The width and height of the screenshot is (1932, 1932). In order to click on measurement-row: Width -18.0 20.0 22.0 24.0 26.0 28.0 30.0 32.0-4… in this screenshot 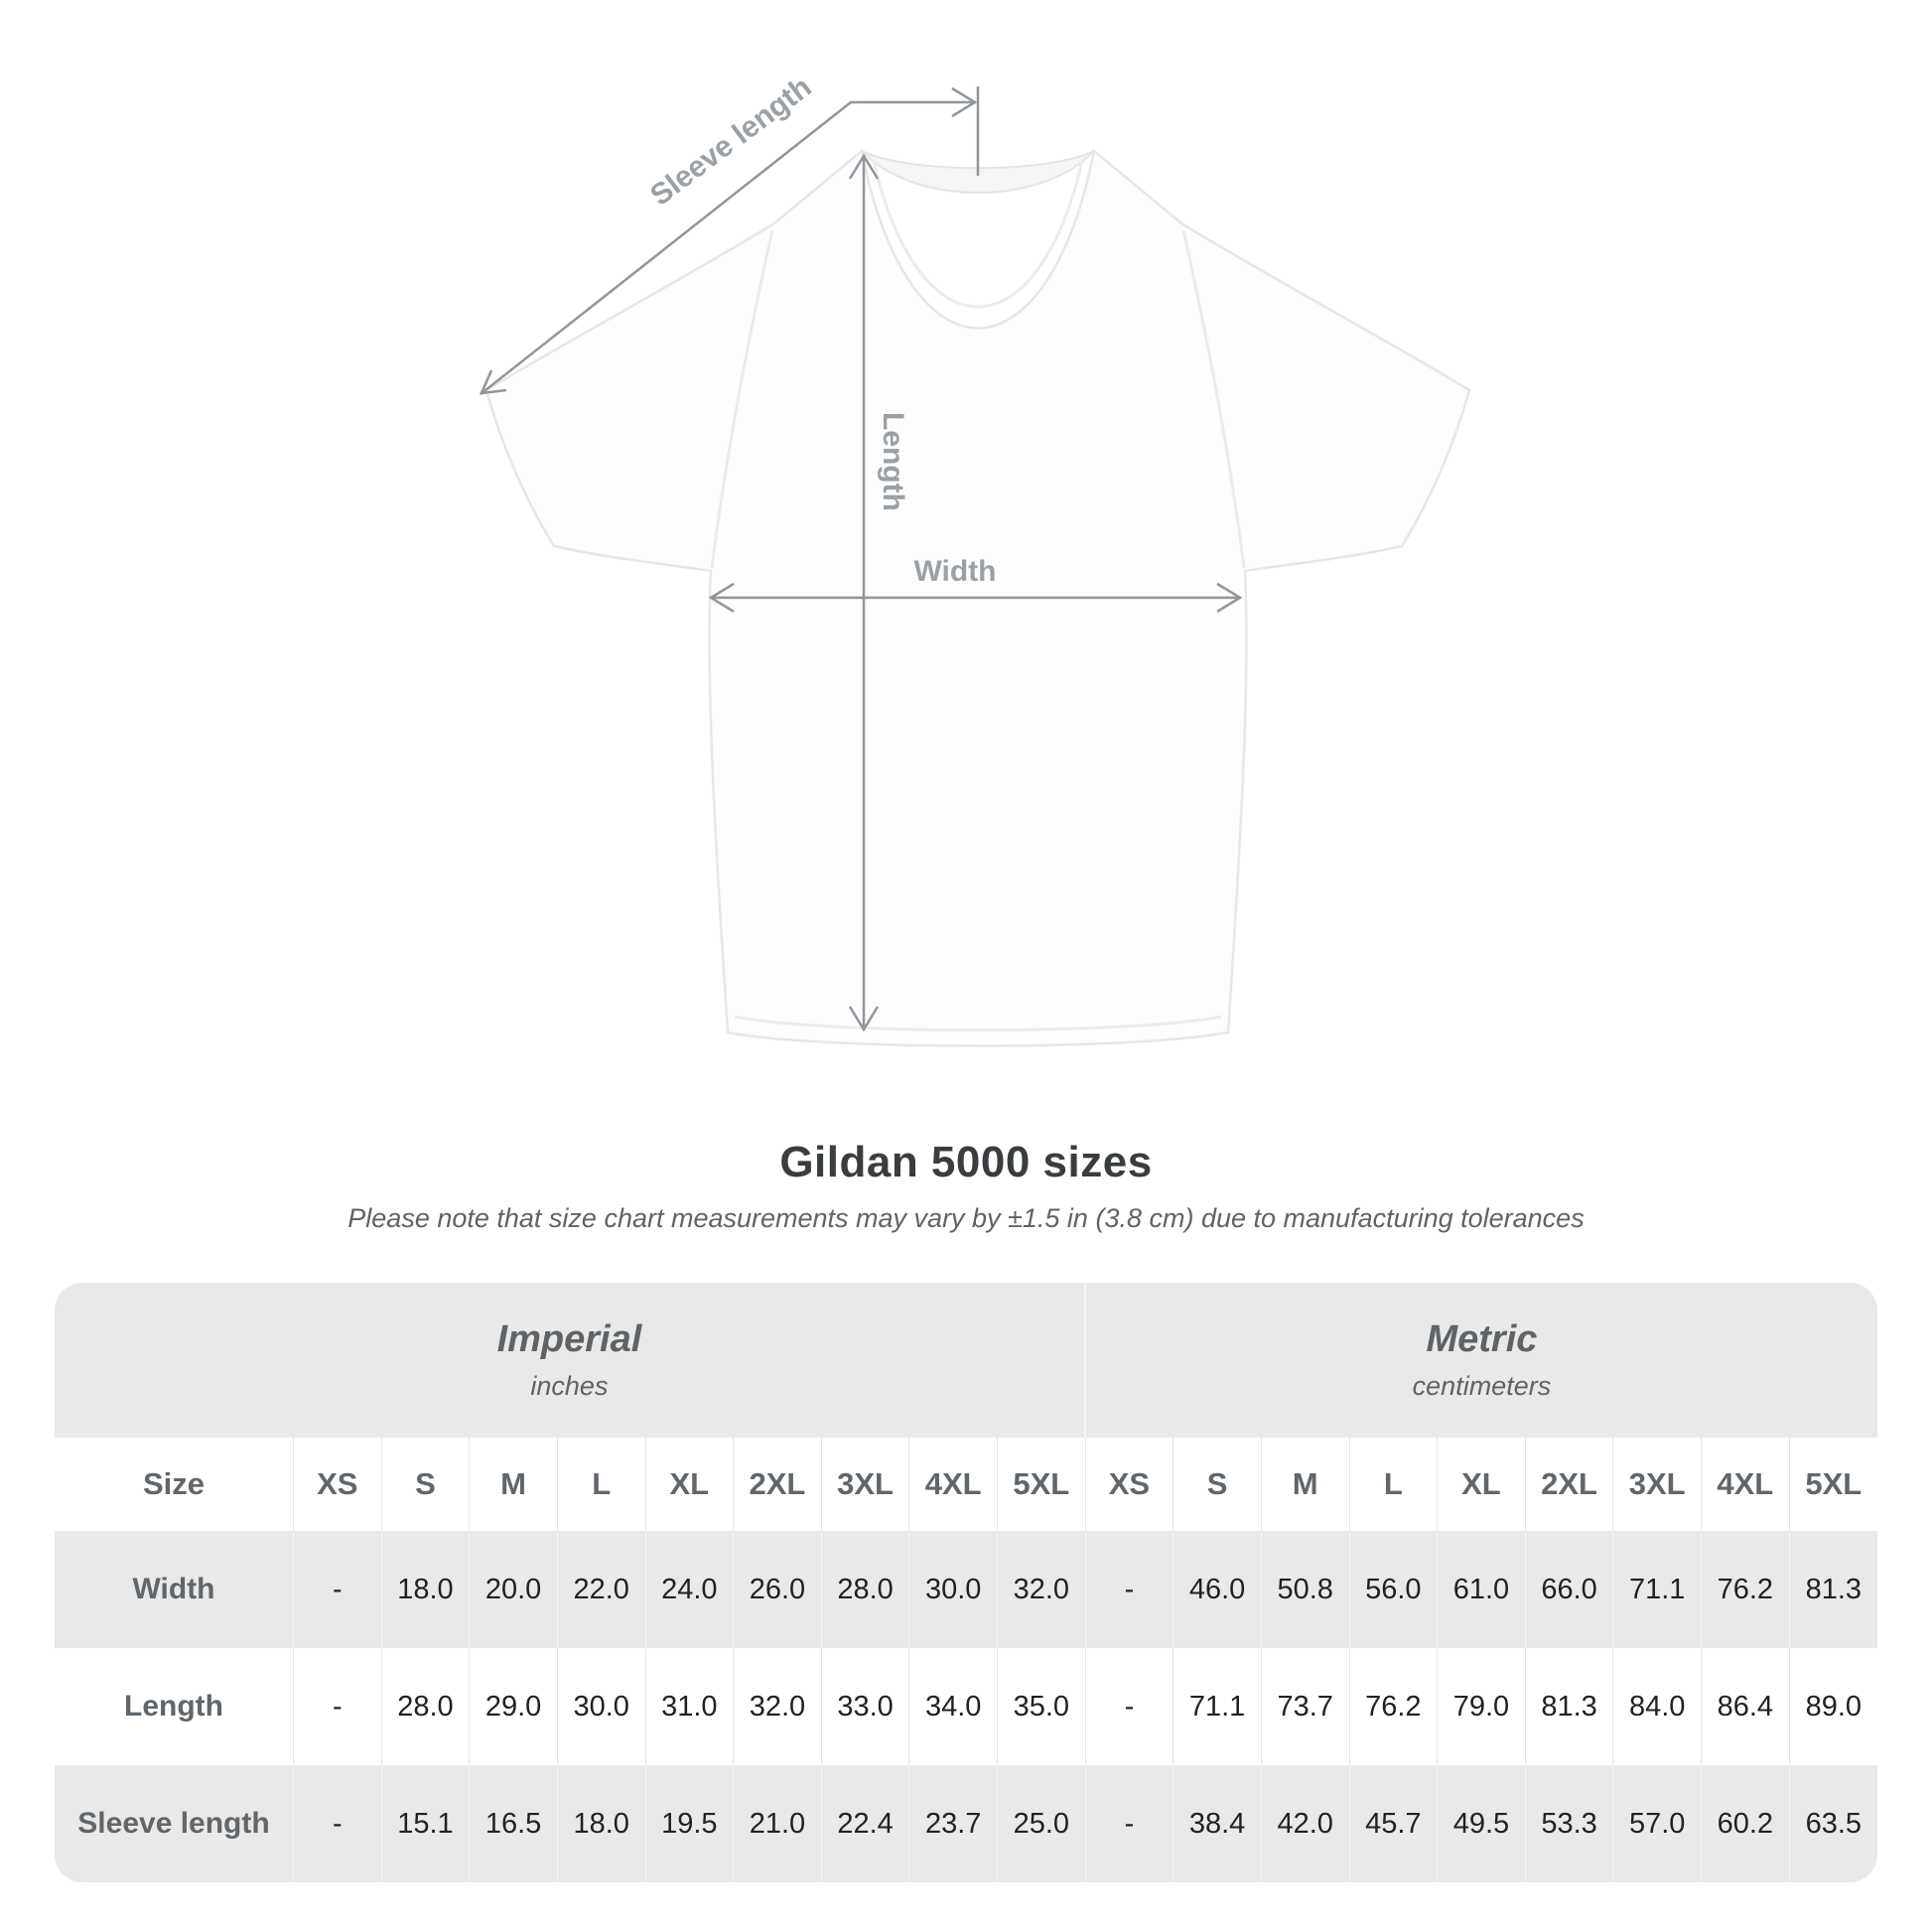, I will do `click(966, 1589)`.